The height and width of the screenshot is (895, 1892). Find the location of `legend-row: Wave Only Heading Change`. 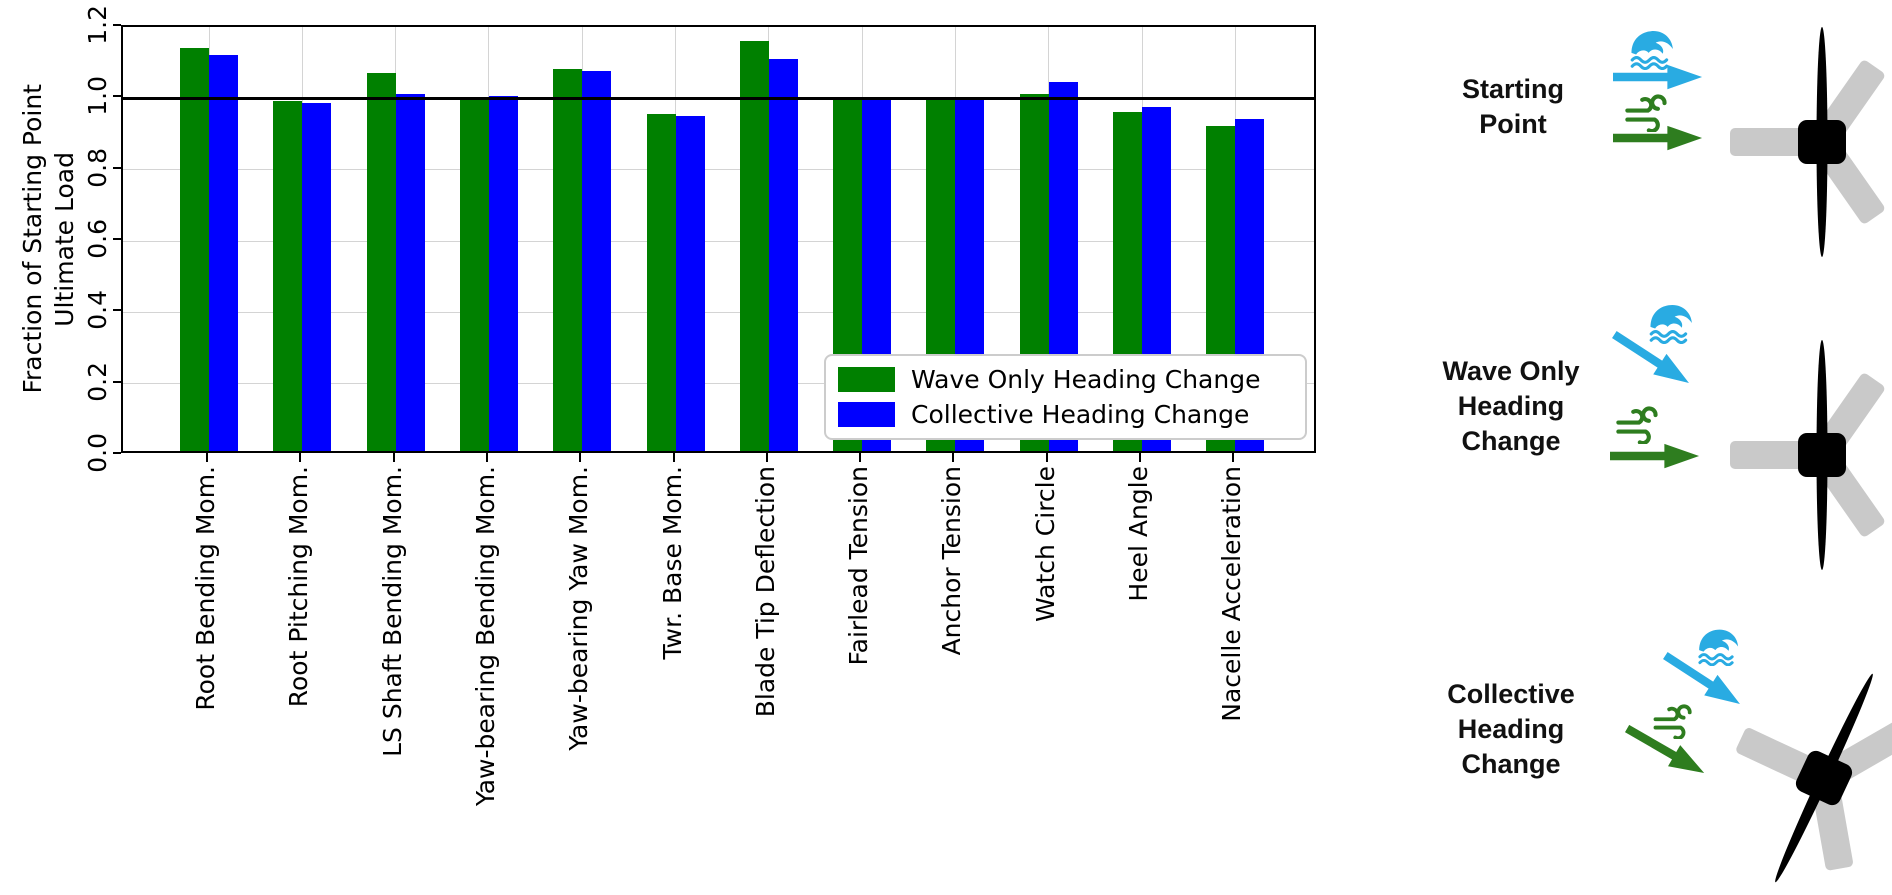

legend-row: Wave Only Heading Change is located at coordinates (1065, 379).